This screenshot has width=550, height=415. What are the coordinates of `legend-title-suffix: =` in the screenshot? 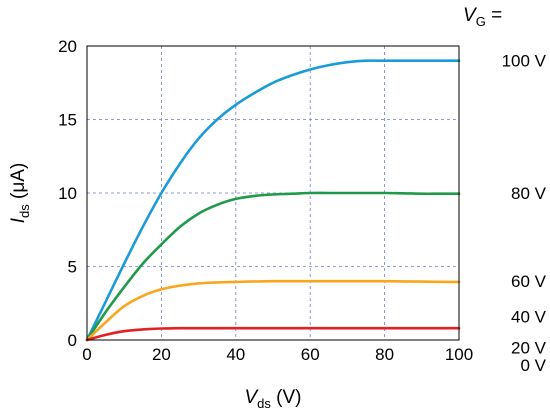 It's located at (494, 15).